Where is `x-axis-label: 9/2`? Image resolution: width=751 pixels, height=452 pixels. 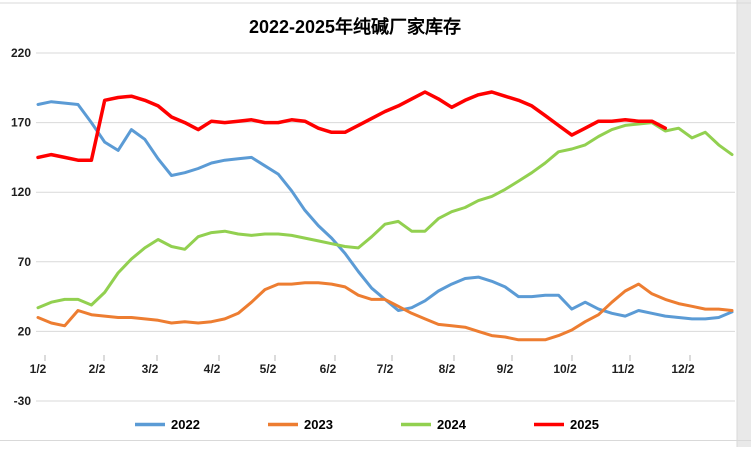
x-axis-label: 9/2 is located at coordinates (505, 369).